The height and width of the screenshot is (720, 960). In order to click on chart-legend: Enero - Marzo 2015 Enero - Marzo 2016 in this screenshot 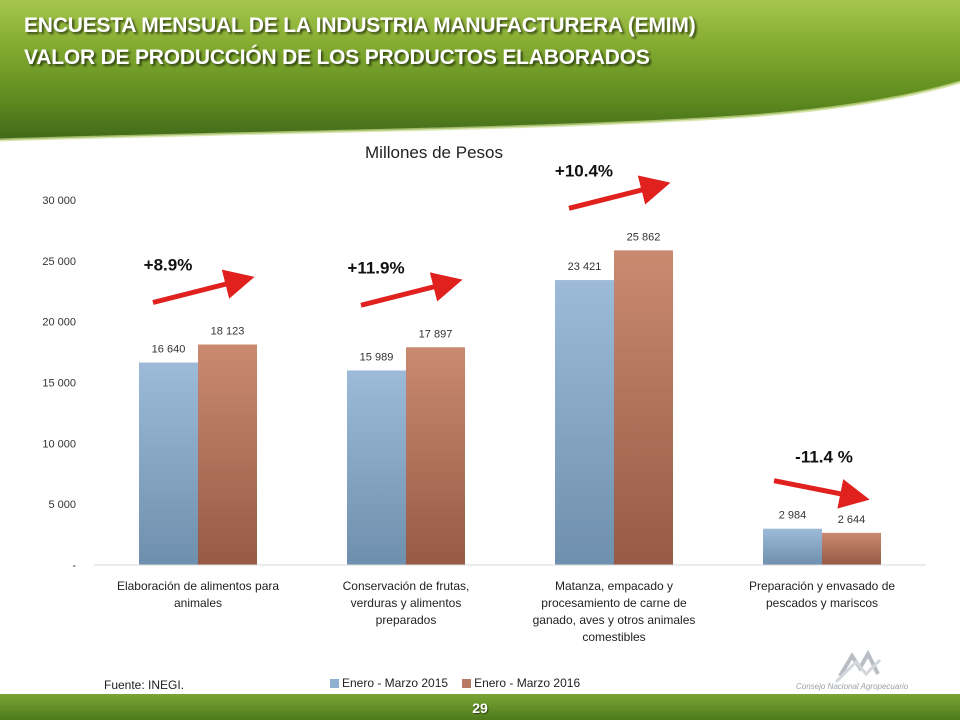, I will do `click(460, 683)`.